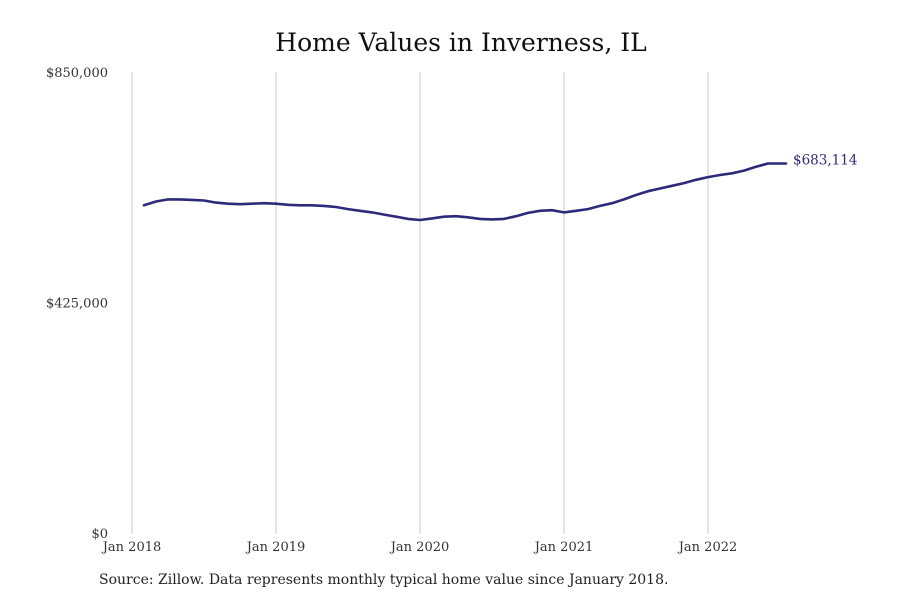 The image size is (900, 600). I want to click on series-layer, so click(465, 192).